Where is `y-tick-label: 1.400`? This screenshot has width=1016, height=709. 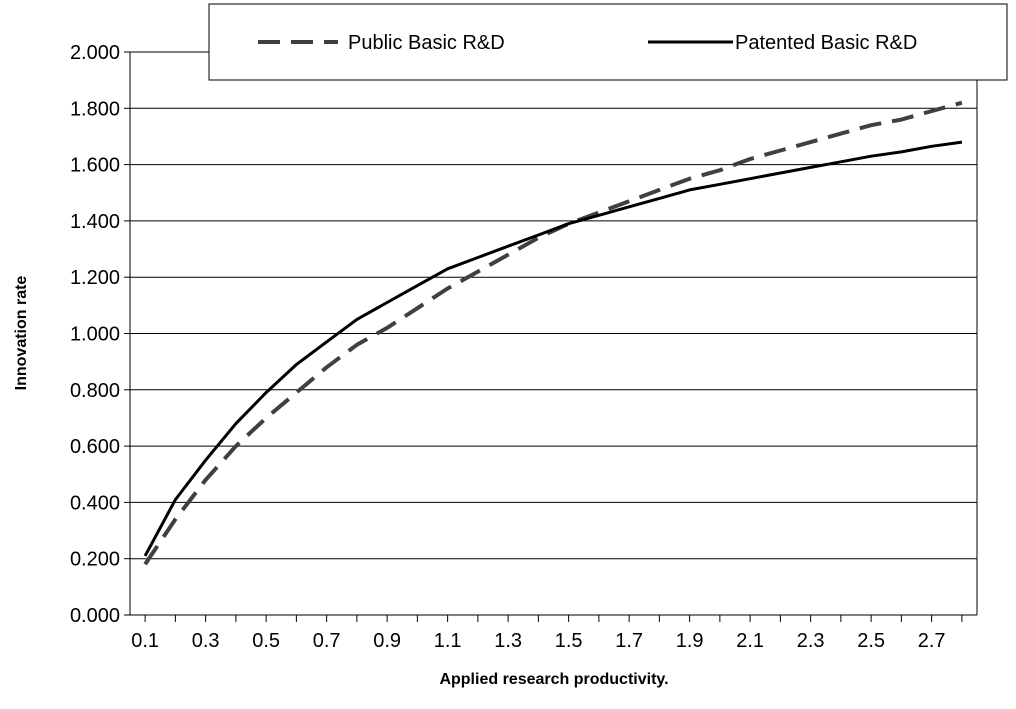 y-tick-label: 1.400 is located at coordinates (95, 222).